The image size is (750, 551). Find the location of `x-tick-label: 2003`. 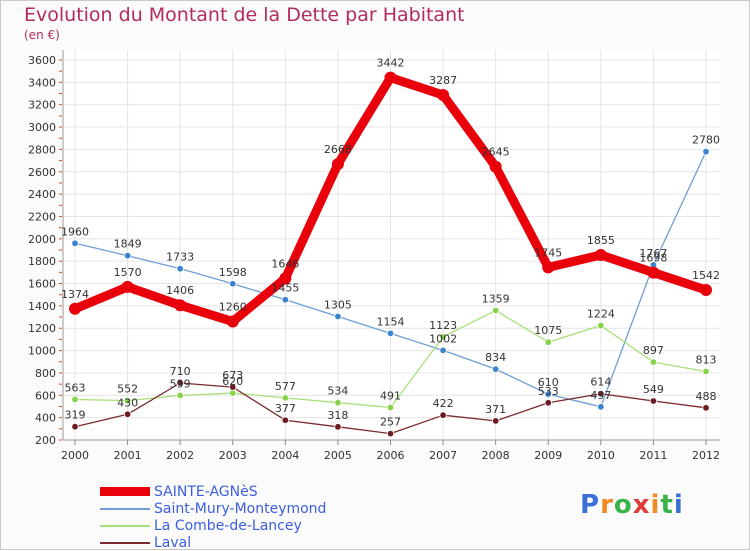

x-tick-label: 2003 is located at coordinates (233, 455).